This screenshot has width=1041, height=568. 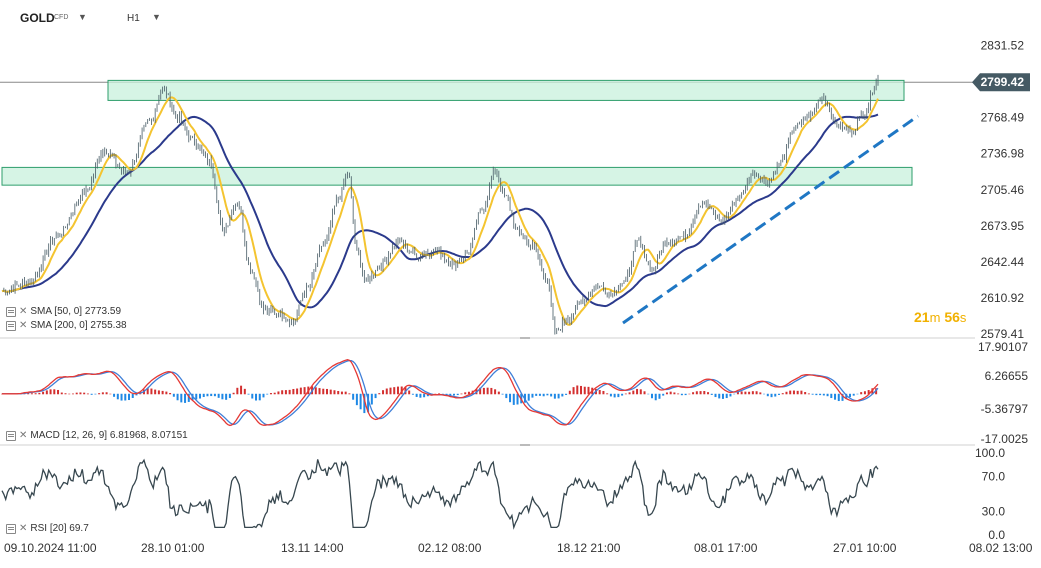 What do you see at coordinates (1003, 82) in the screenshot?
I see `last-price-label: 2799.42` at bounding box center [1003, 82].